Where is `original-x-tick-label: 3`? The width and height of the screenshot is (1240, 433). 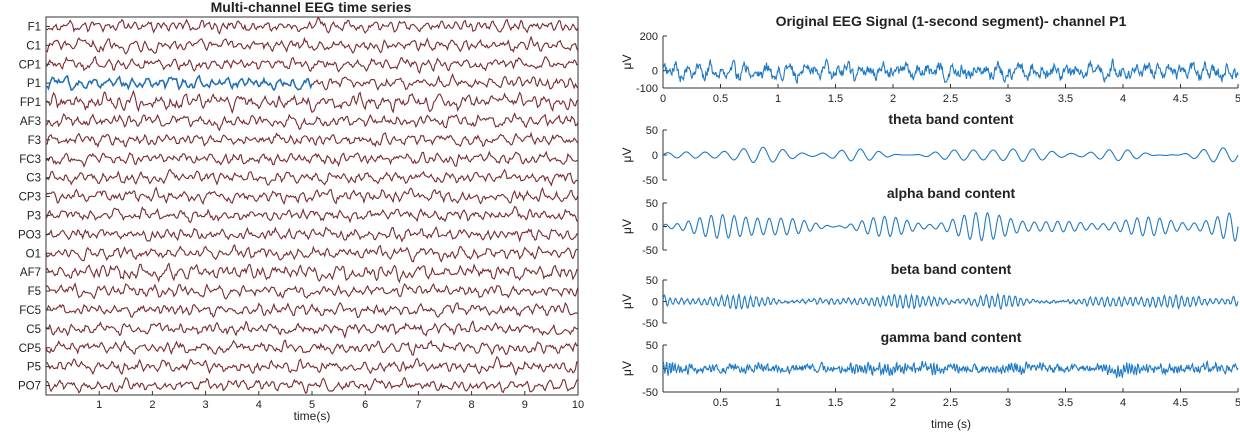
original-x-tick-label: 3 is located at coordinates (1008, 99).